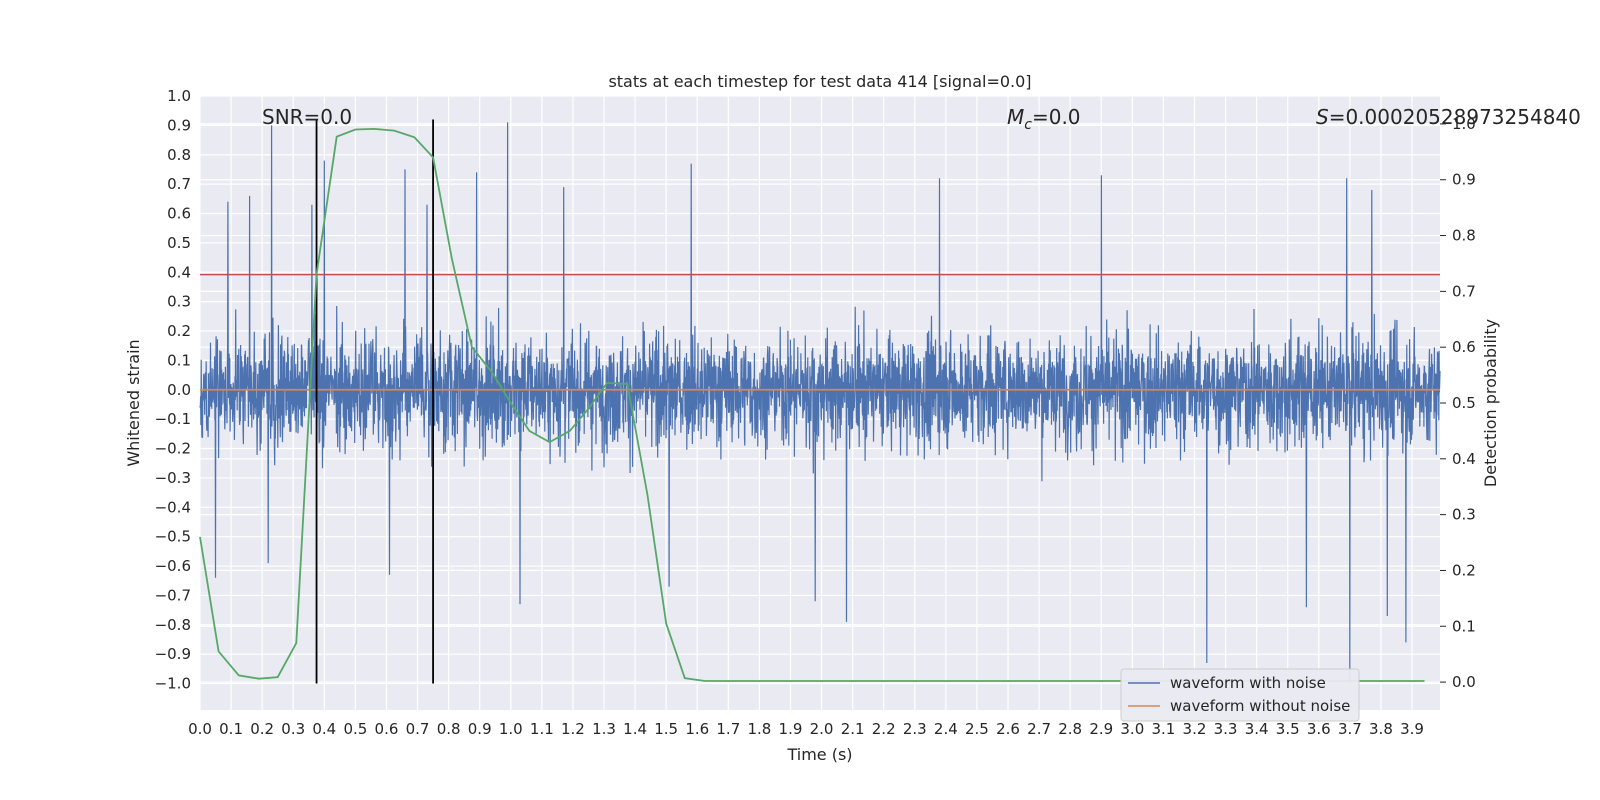 The height and width of the screenshot is (800, 1600). Describe the element at coordinates (324, 729) in the screenshot. I see `x-tick-label: 0.4` at that location.